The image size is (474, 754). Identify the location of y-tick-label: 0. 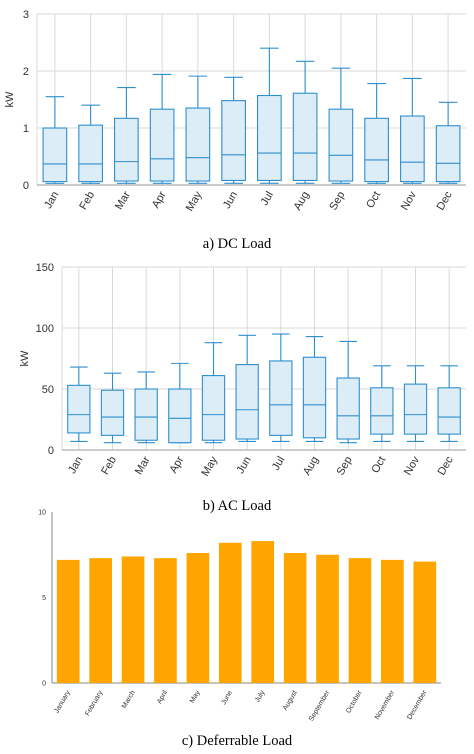
(51, 451).